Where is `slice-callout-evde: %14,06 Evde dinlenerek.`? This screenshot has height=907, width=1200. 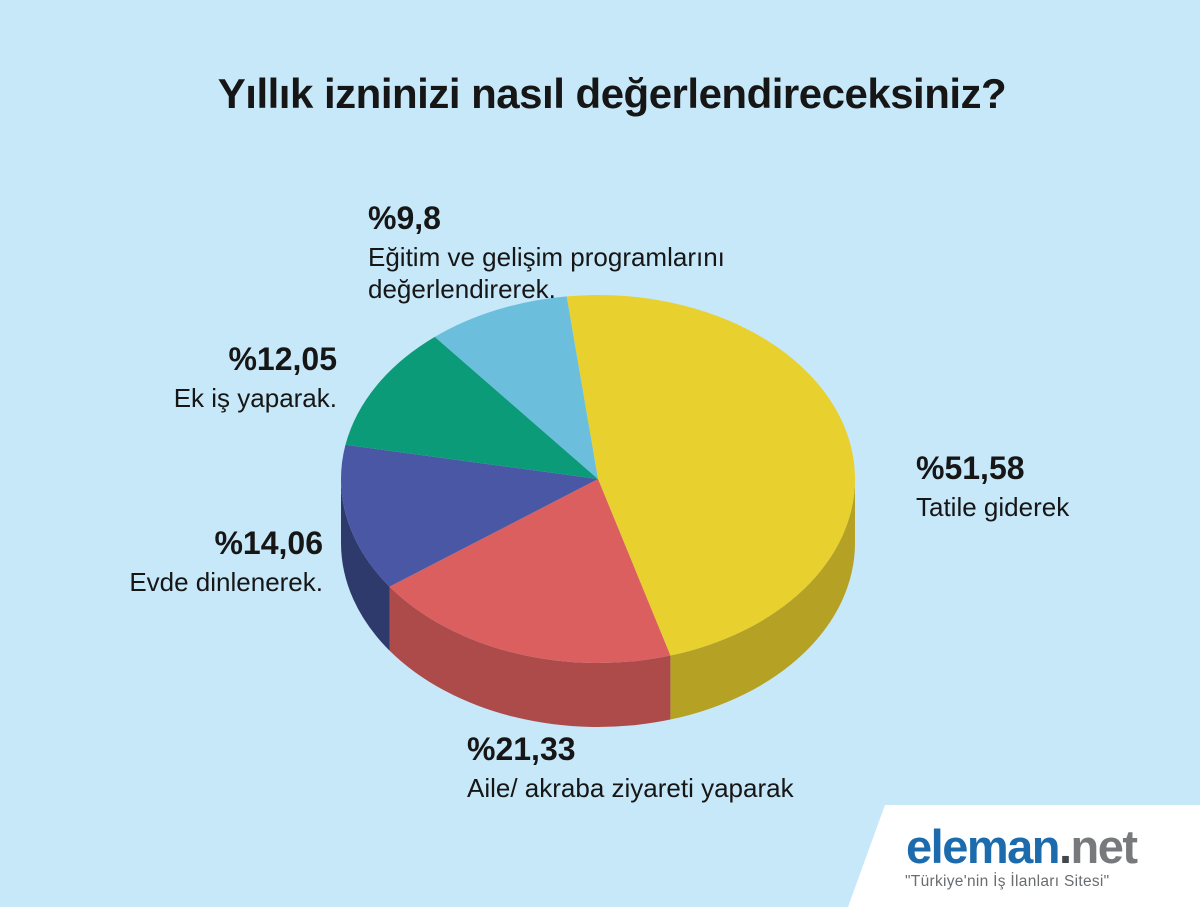 slice-callout-evde: %14,06 Evde dinlenerek. is located at coordinates (226, 562).